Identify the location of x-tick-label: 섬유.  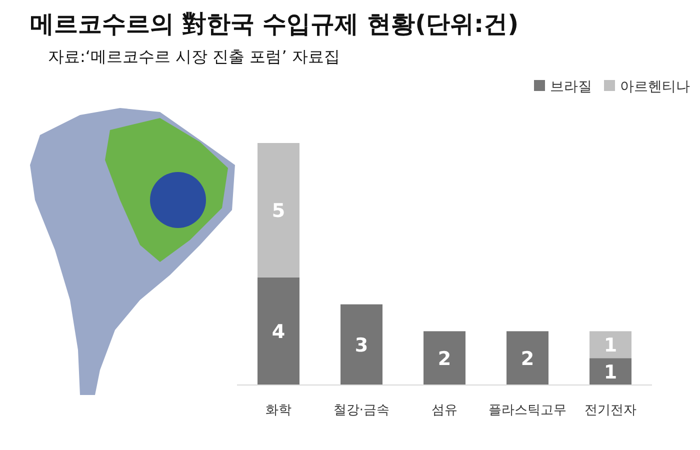
(445, 410).